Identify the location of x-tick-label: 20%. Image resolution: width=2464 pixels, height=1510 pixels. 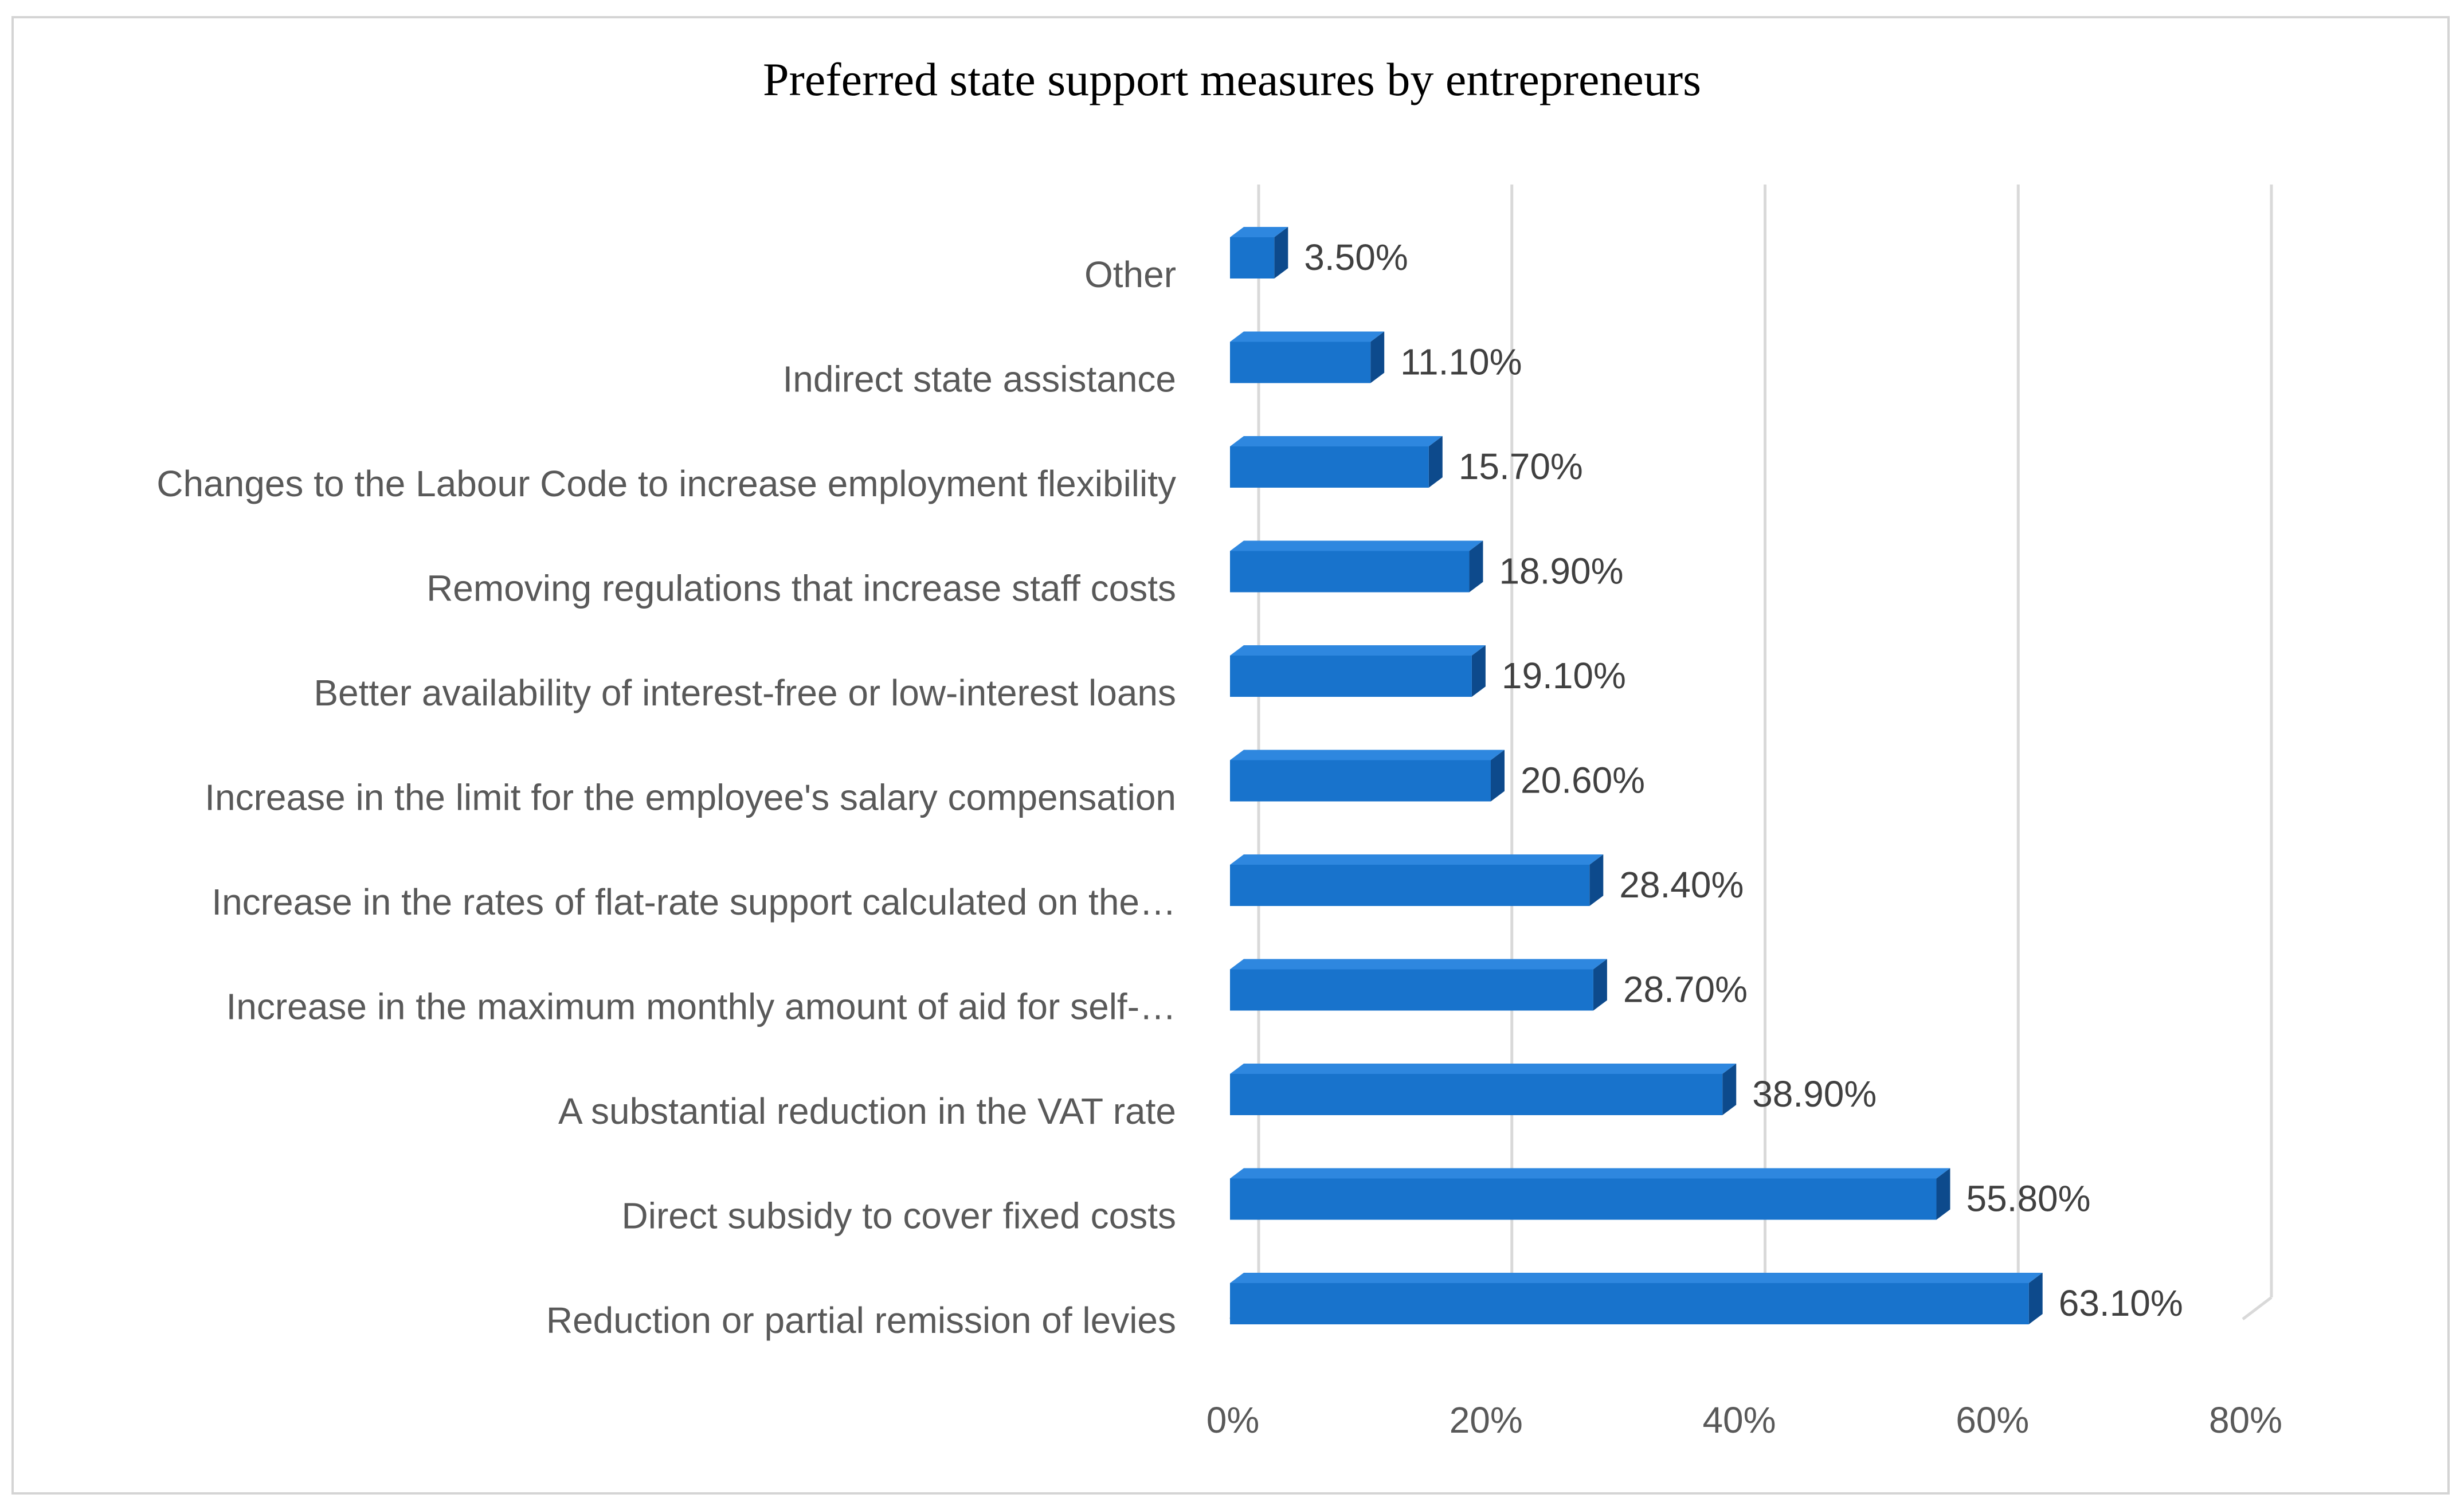
(1486, 1420).